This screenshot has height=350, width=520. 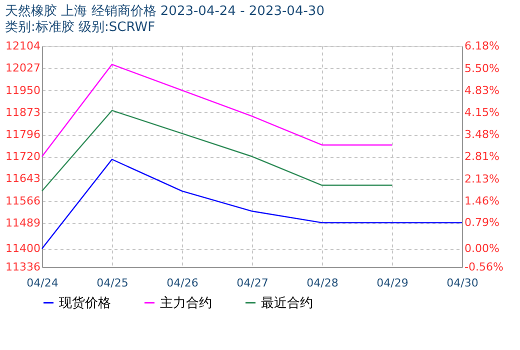 I want to click on y-tick-label: 12104, so click(x=23, y=46).